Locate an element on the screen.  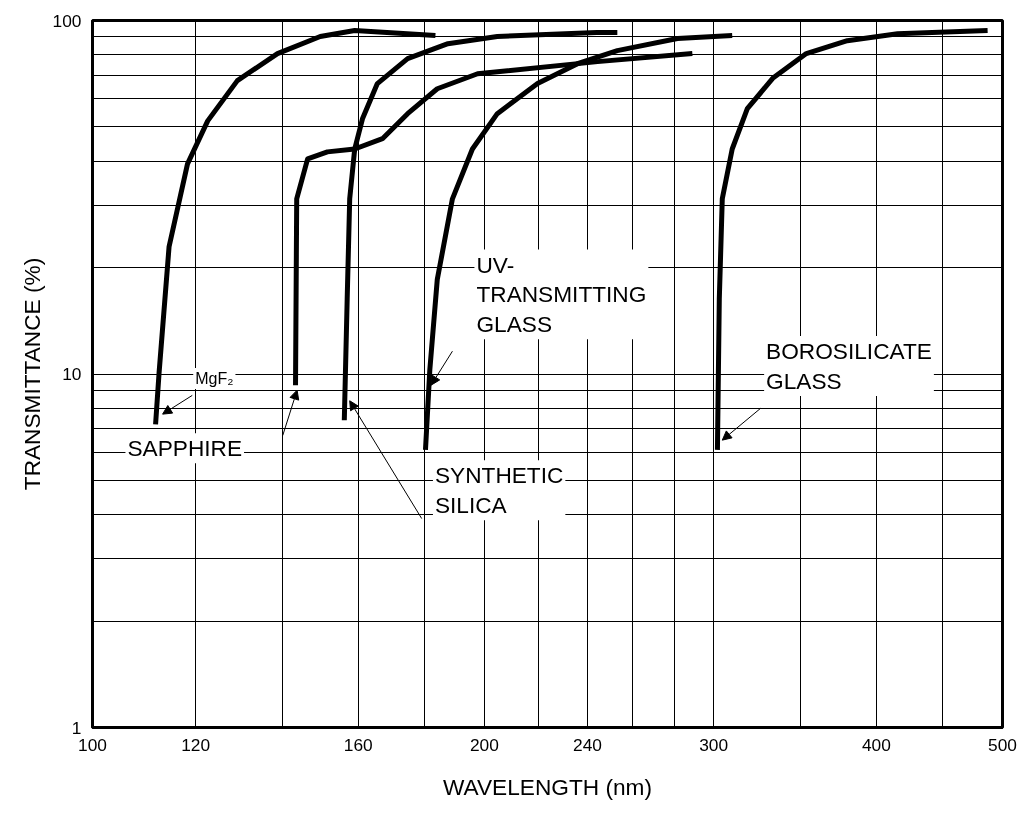
x-tick-label: 500 is located at coordinates (1002, 744).